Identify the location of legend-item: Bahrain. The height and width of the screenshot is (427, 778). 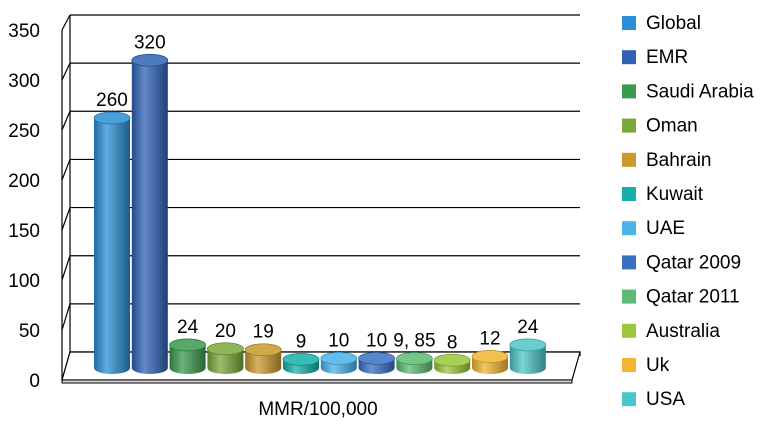
(667, 160).